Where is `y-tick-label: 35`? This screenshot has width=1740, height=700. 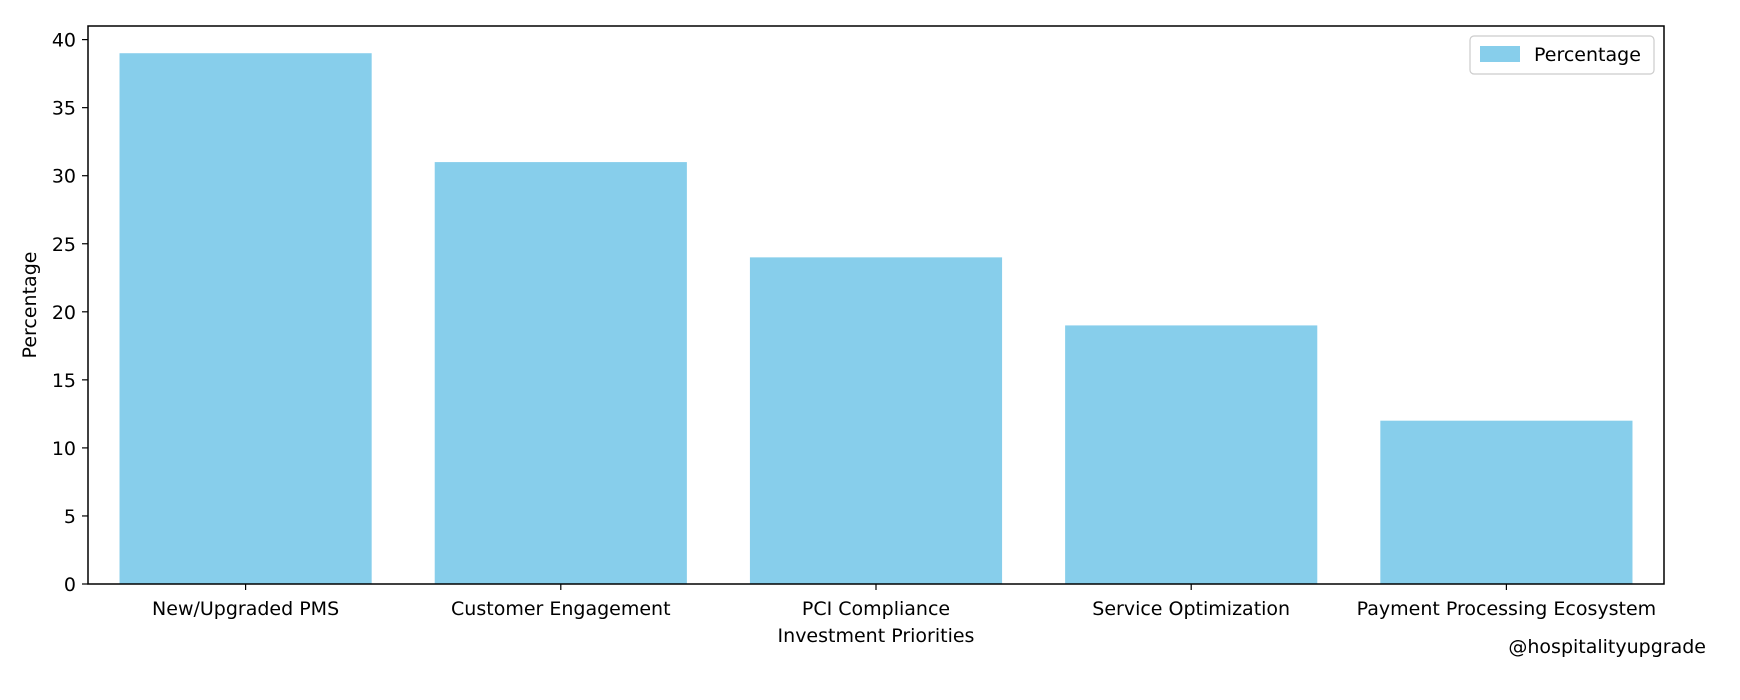 y-tick-label: 35 is located at coordinates (64, 109).